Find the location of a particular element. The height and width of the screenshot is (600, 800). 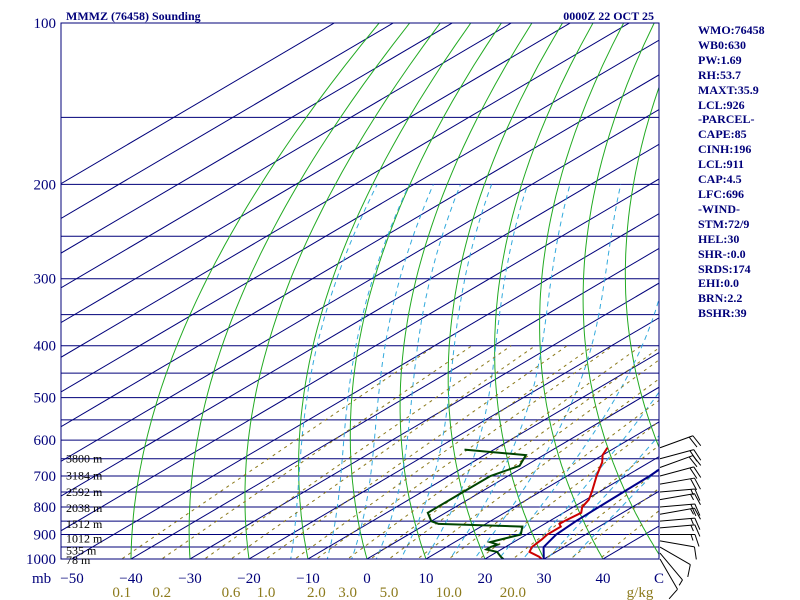

wind-barbs is located at coordinates (680, 517).